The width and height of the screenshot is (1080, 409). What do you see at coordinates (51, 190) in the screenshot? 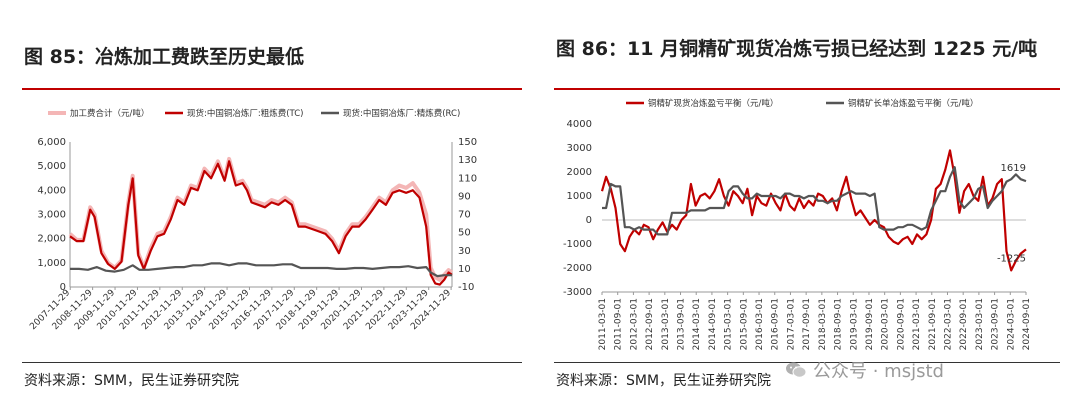
I see `y-left-tick-label: 4,000` at bounding box center [51, 190].